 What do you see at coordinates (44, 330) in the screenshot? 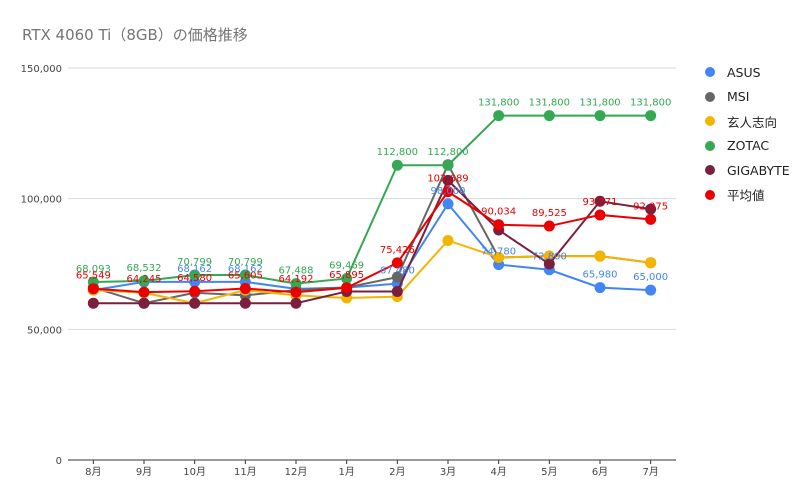
I see `y-tick-label: 50,000` at bounding box center [44, 330].